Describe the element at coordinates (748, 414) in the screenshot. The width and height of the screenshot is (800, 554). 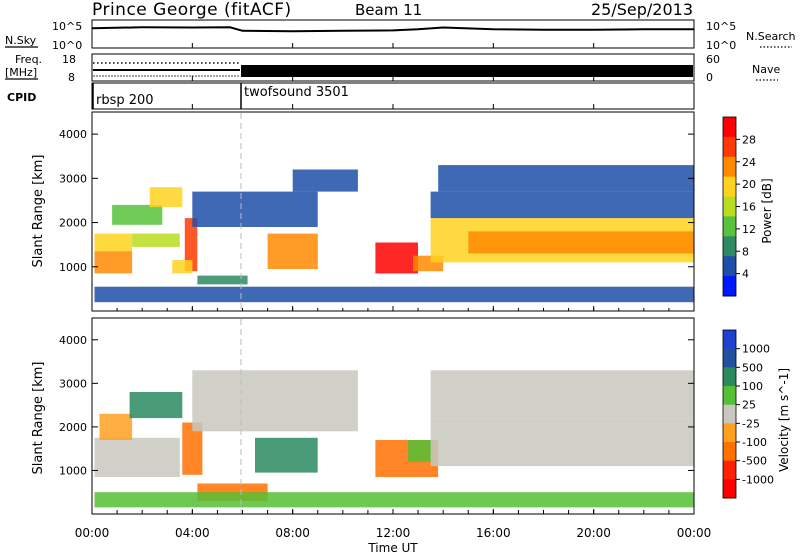
I see `velocity-colorbar: 1000 500 100 25 -25 -100 -500 -1000` at that location.